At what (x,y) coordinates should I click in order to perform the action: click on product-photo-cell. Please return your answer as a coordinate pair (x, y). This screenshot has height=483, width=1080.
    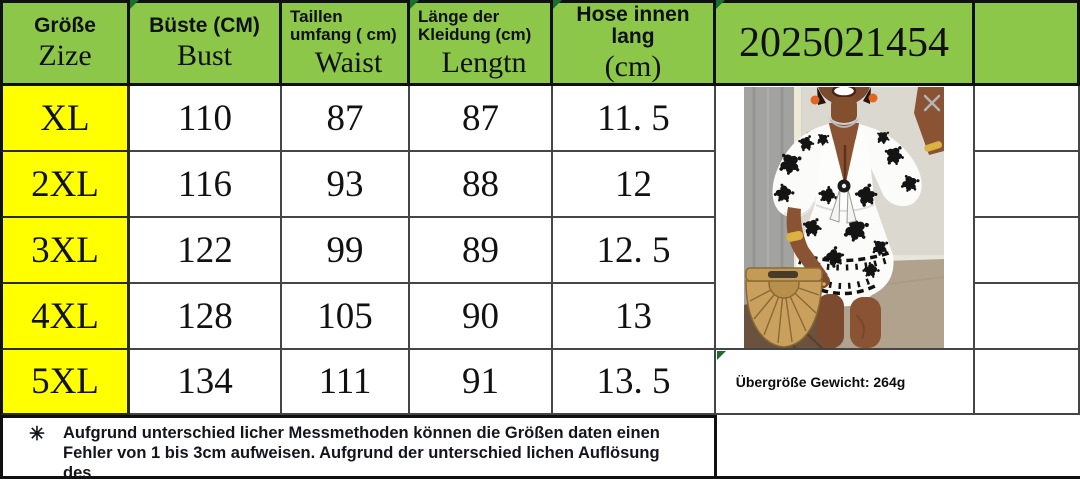
    Looking at the image, I should click on (845, 218).